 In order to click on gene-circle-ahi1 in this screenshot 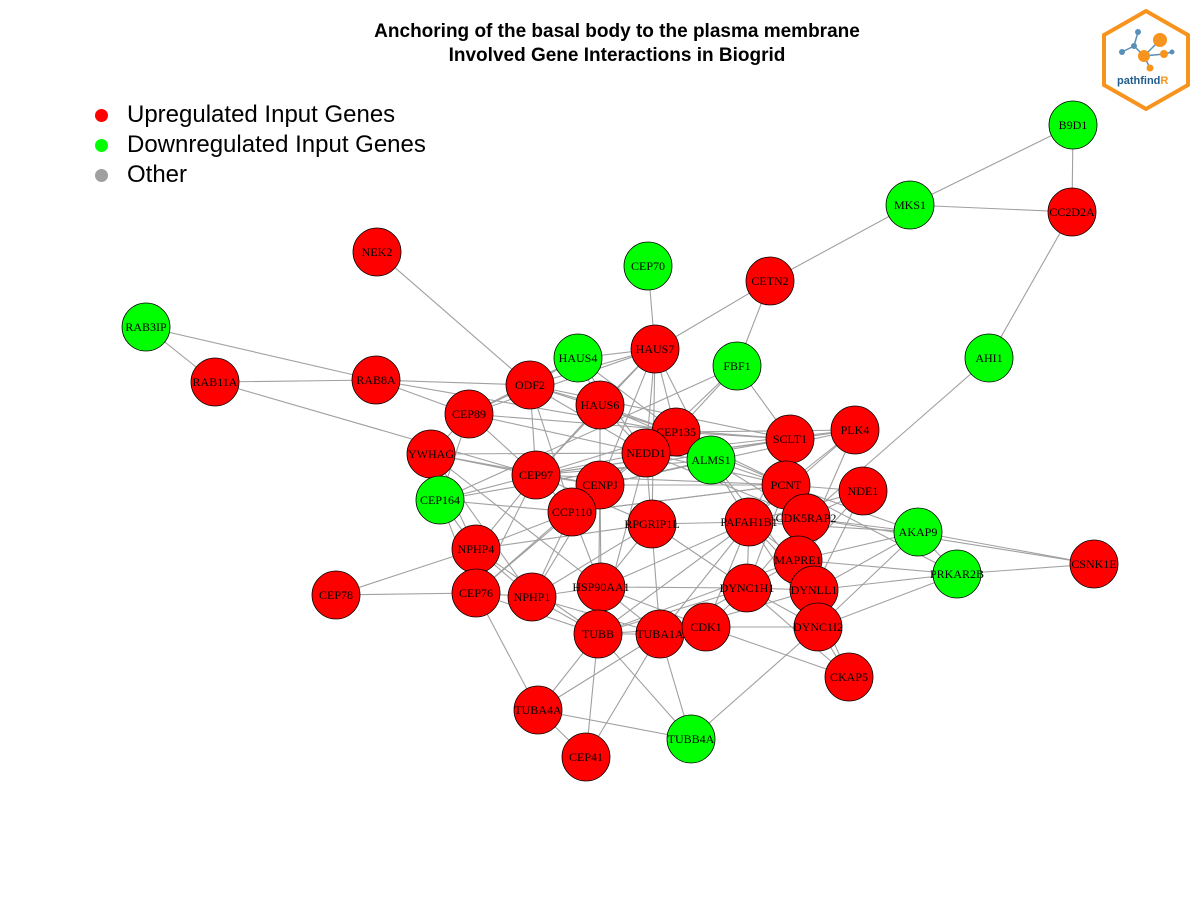, I will do `click(989, 358)`.